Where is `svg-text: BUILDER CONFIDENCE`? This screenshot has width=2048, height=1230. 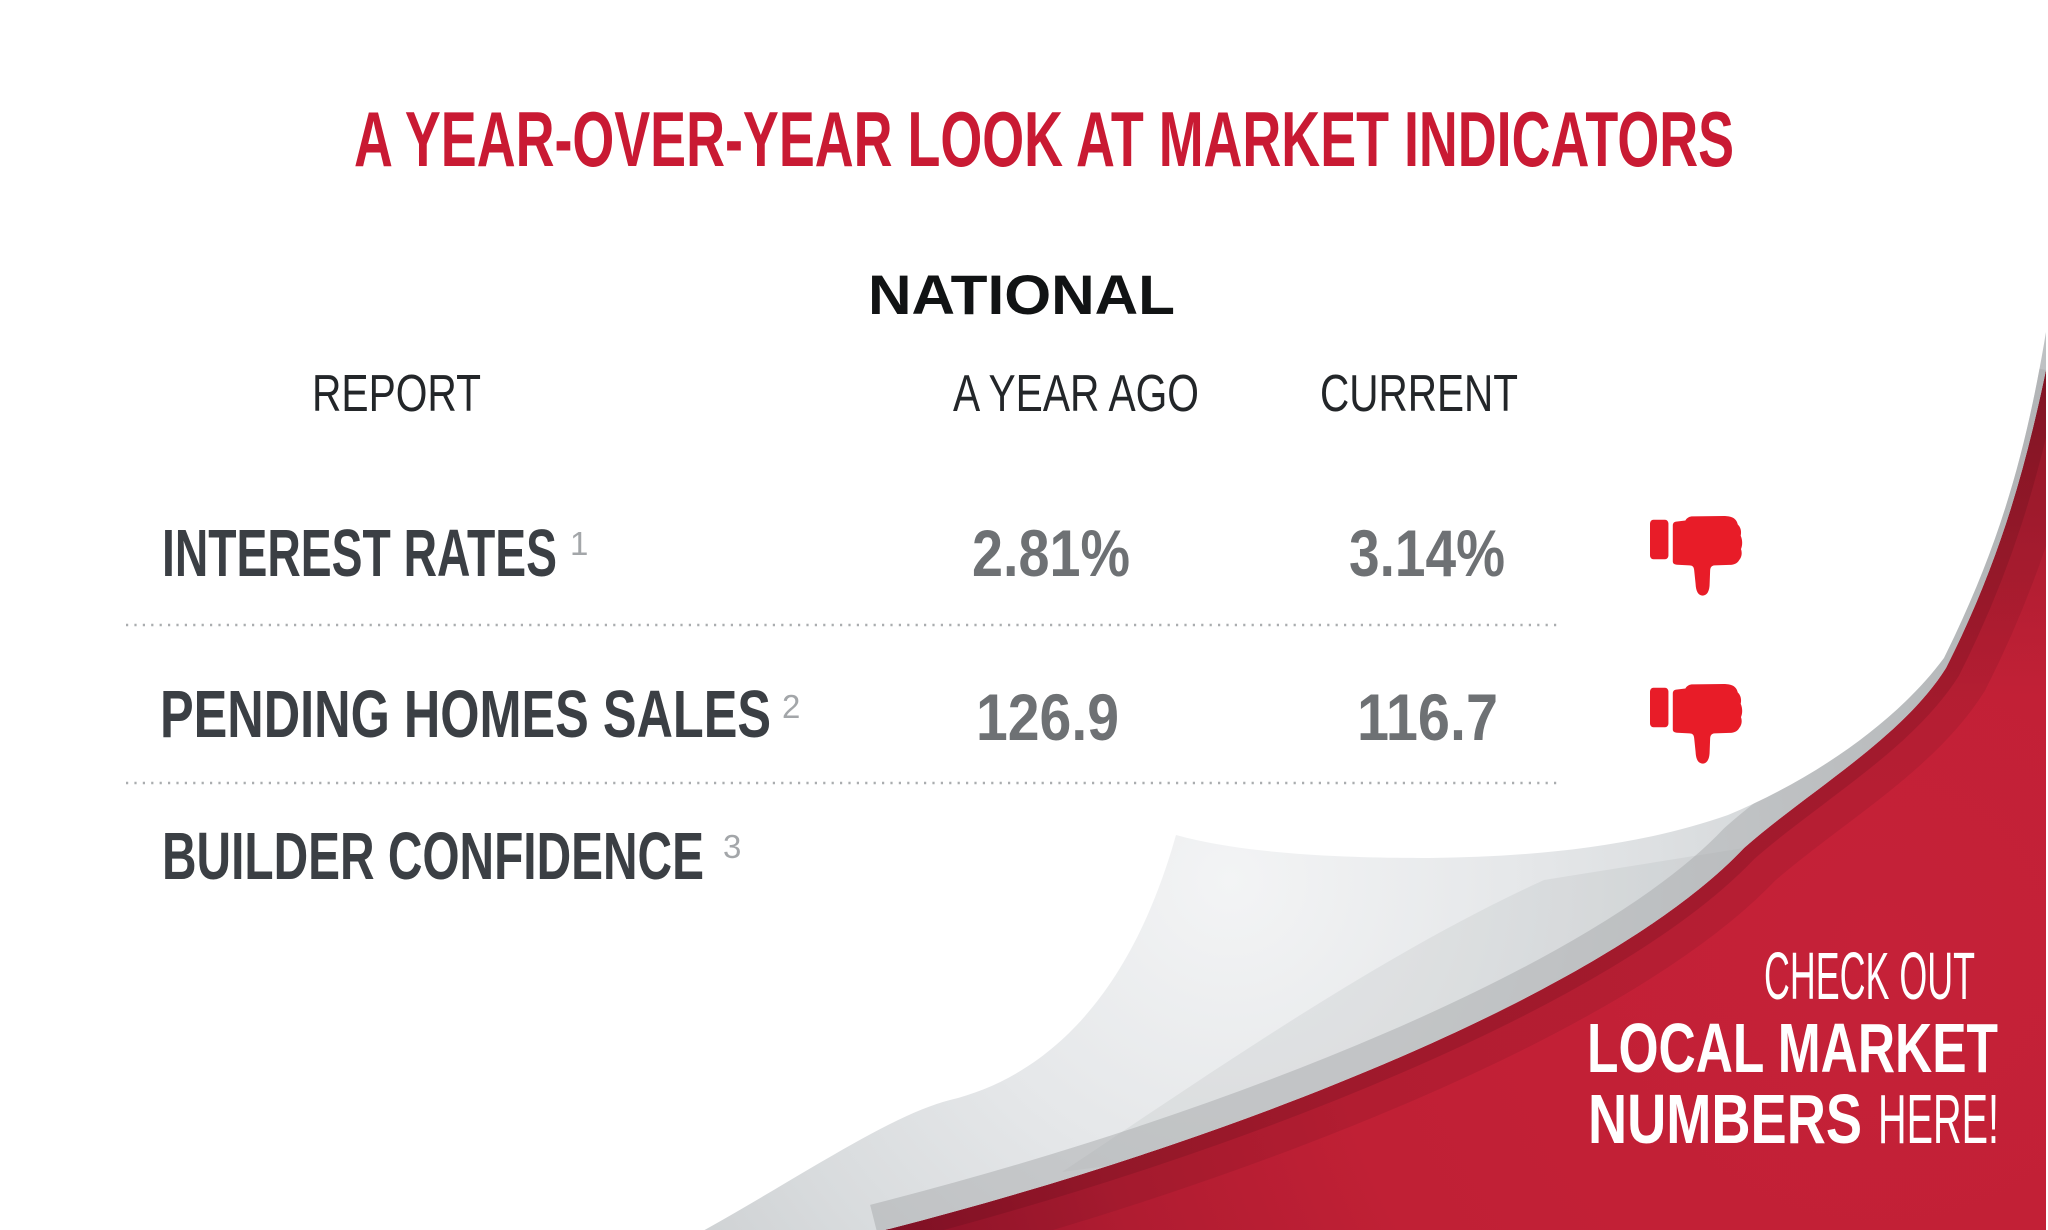 svg-text: BUILDER CONFIDENCE is located at coordinates (433, 856).